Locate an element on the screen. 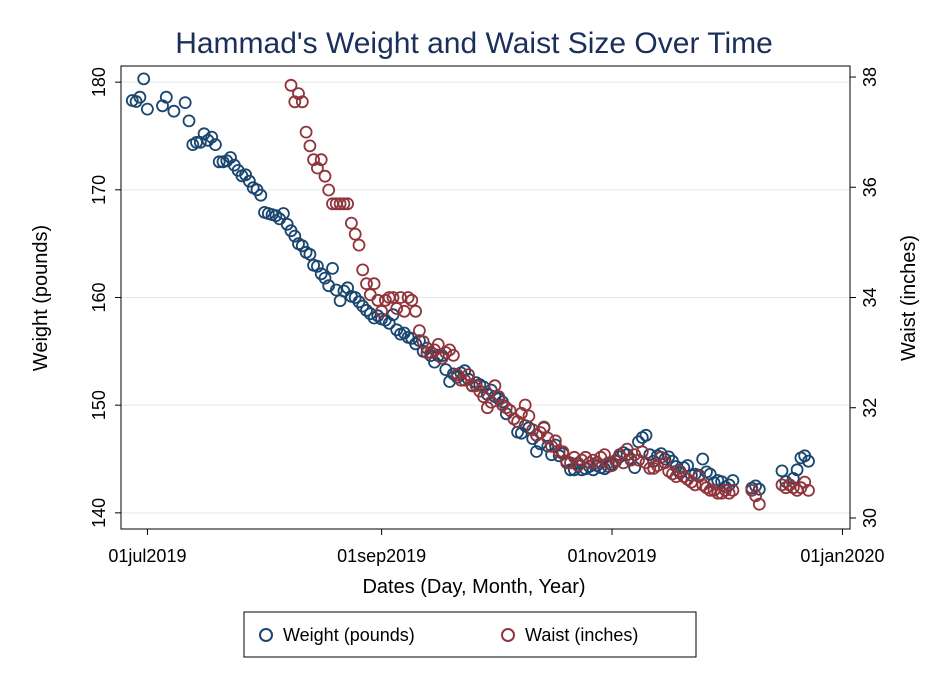  legend: Weight (pounds) Waist (inches) is located at coordinates (470, 634).